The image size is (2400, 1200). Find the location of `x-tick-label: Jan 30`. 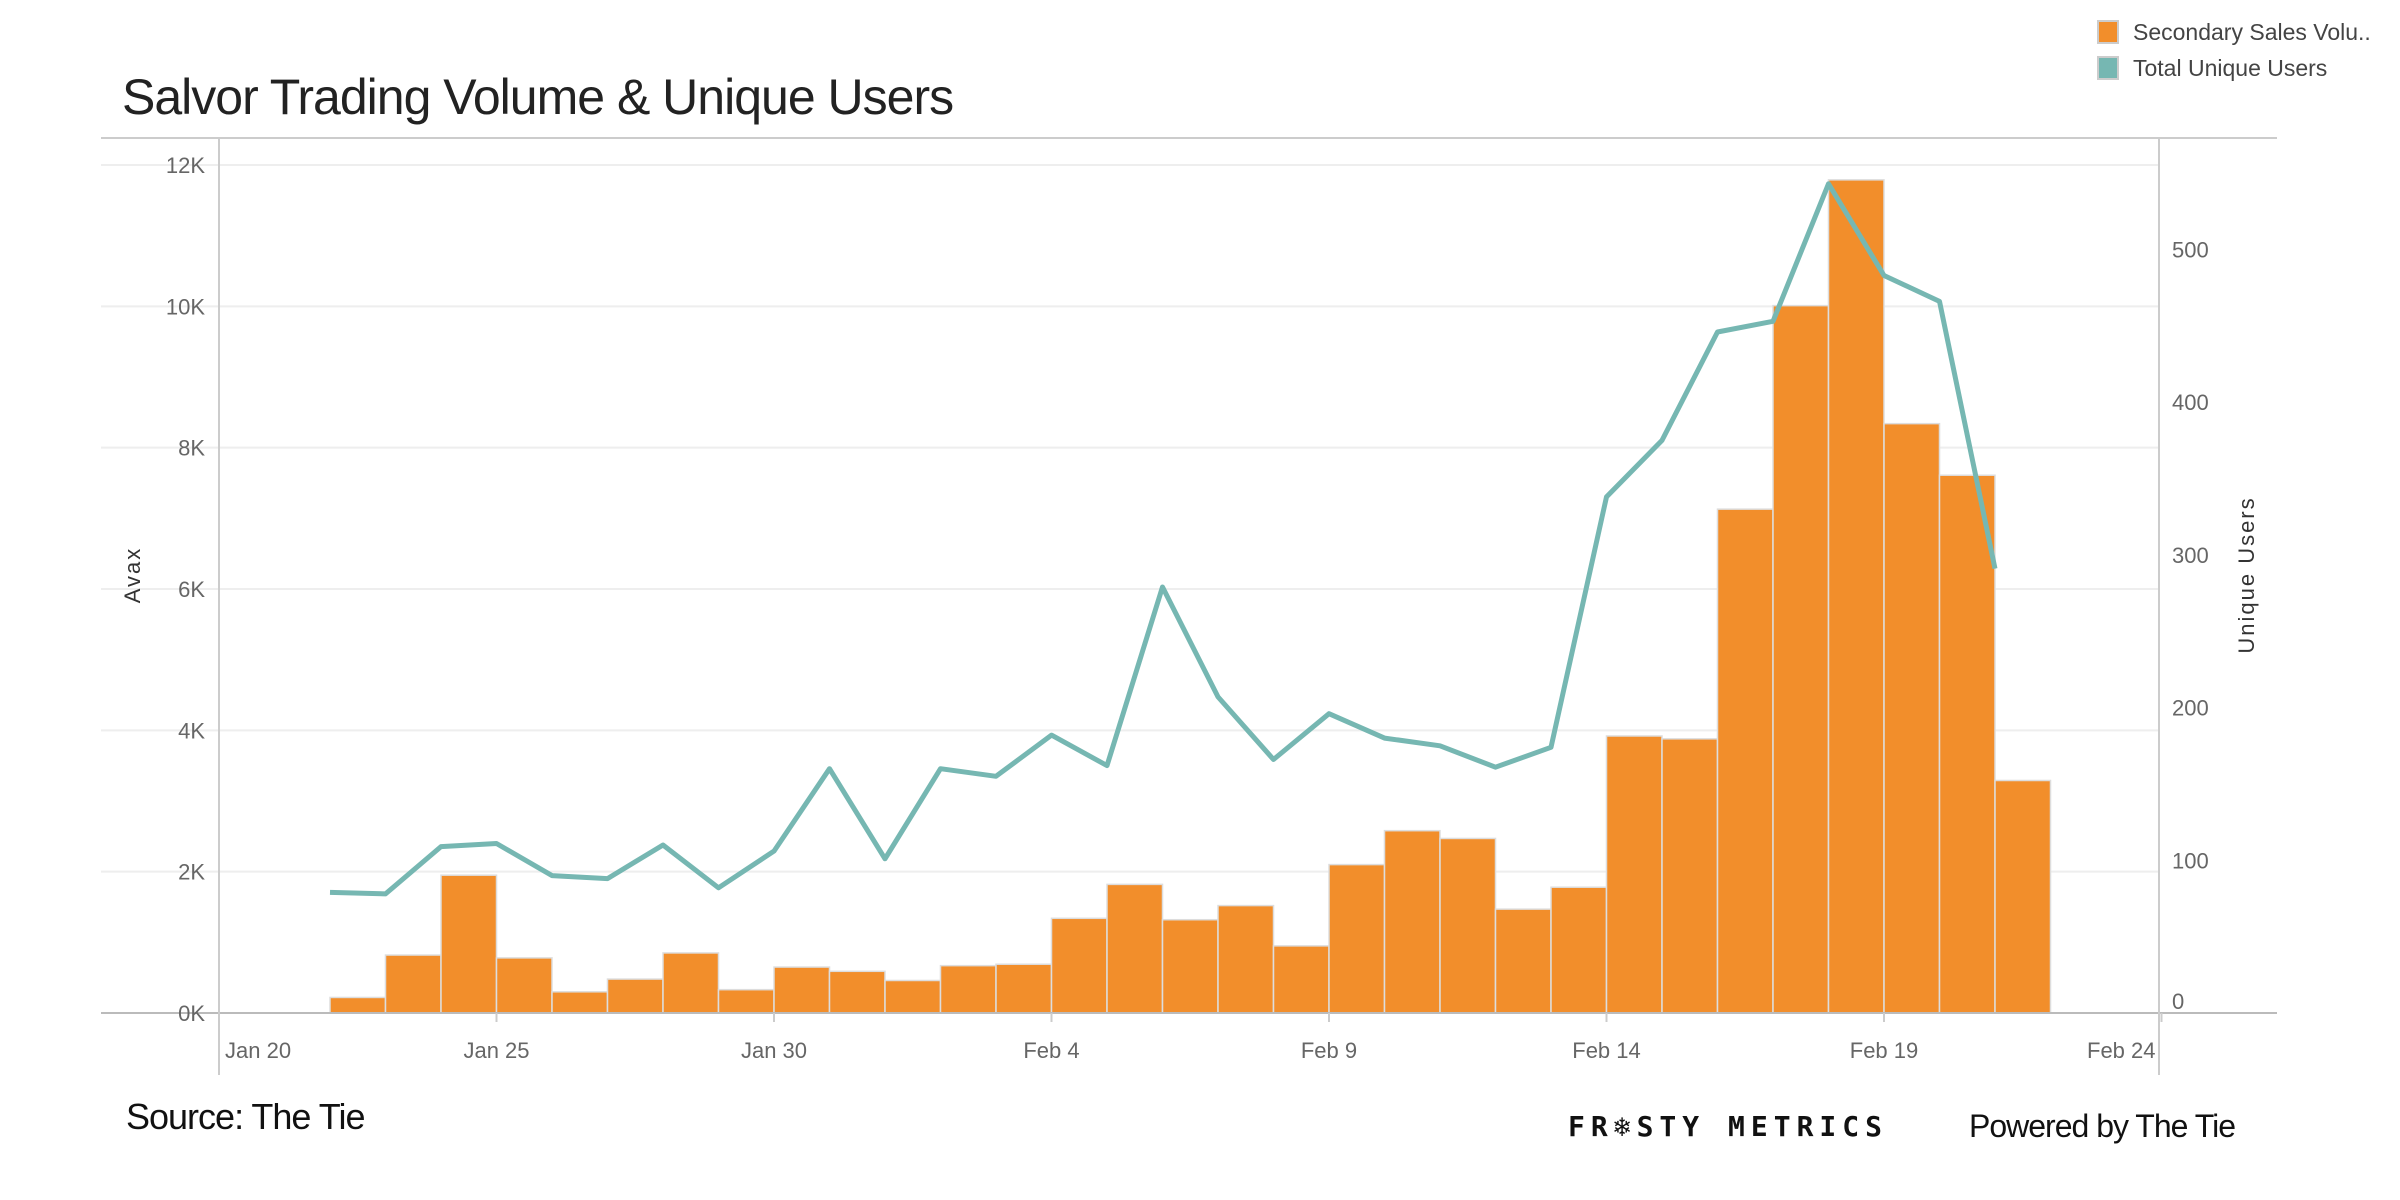

x-tick-label: Jan 30 is located at coordinates (774, 1050).